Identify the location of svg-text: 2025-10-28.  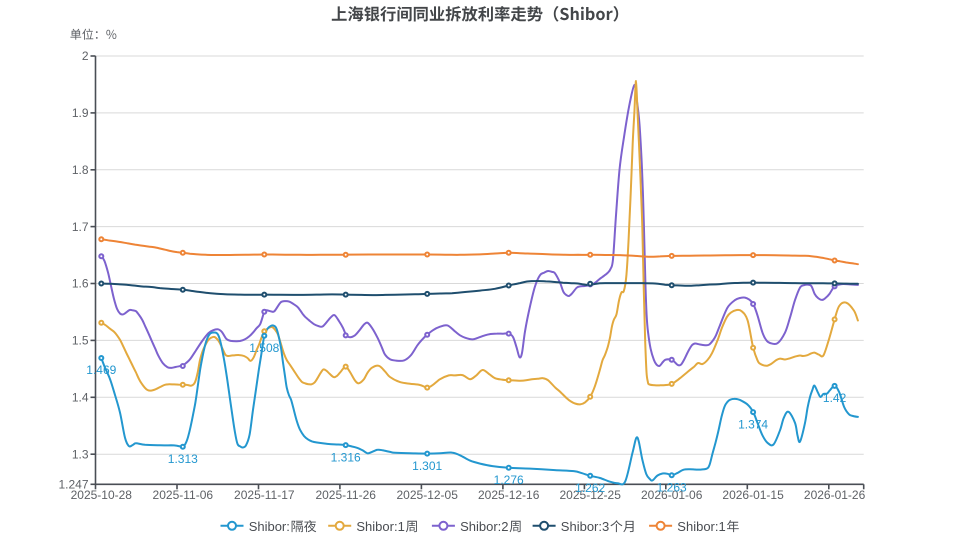
(102, 495).